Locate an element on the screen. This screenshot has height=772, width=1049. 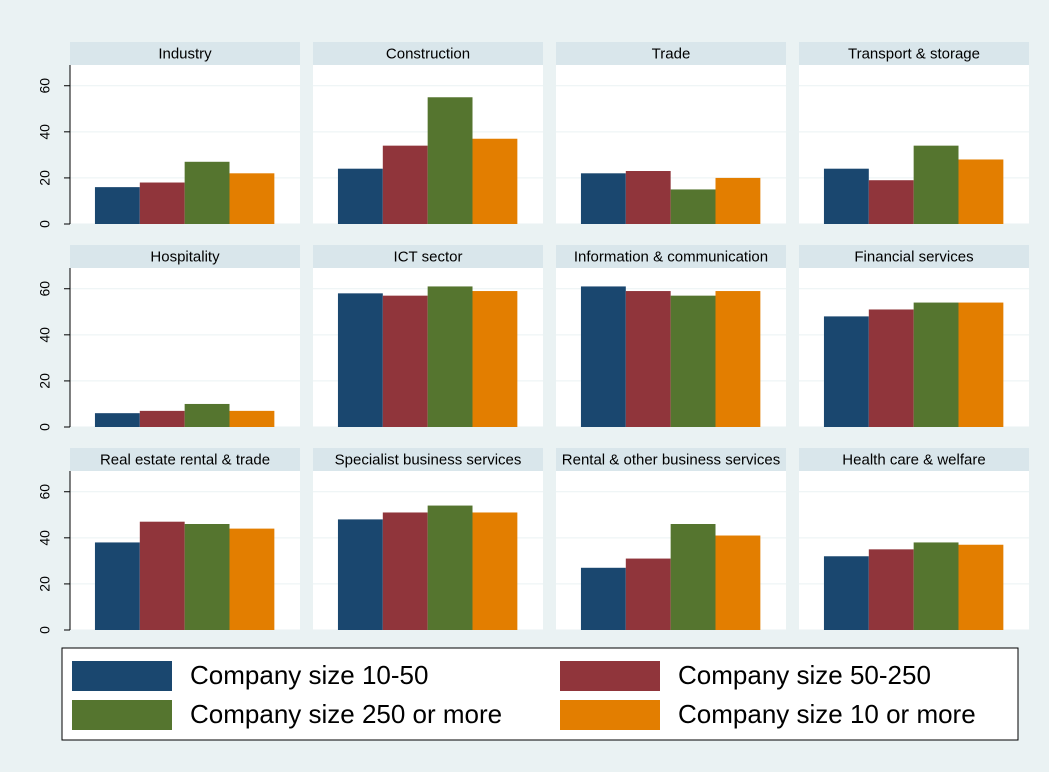
panel-title: Specialist business services is located at coordinates (428, 459).